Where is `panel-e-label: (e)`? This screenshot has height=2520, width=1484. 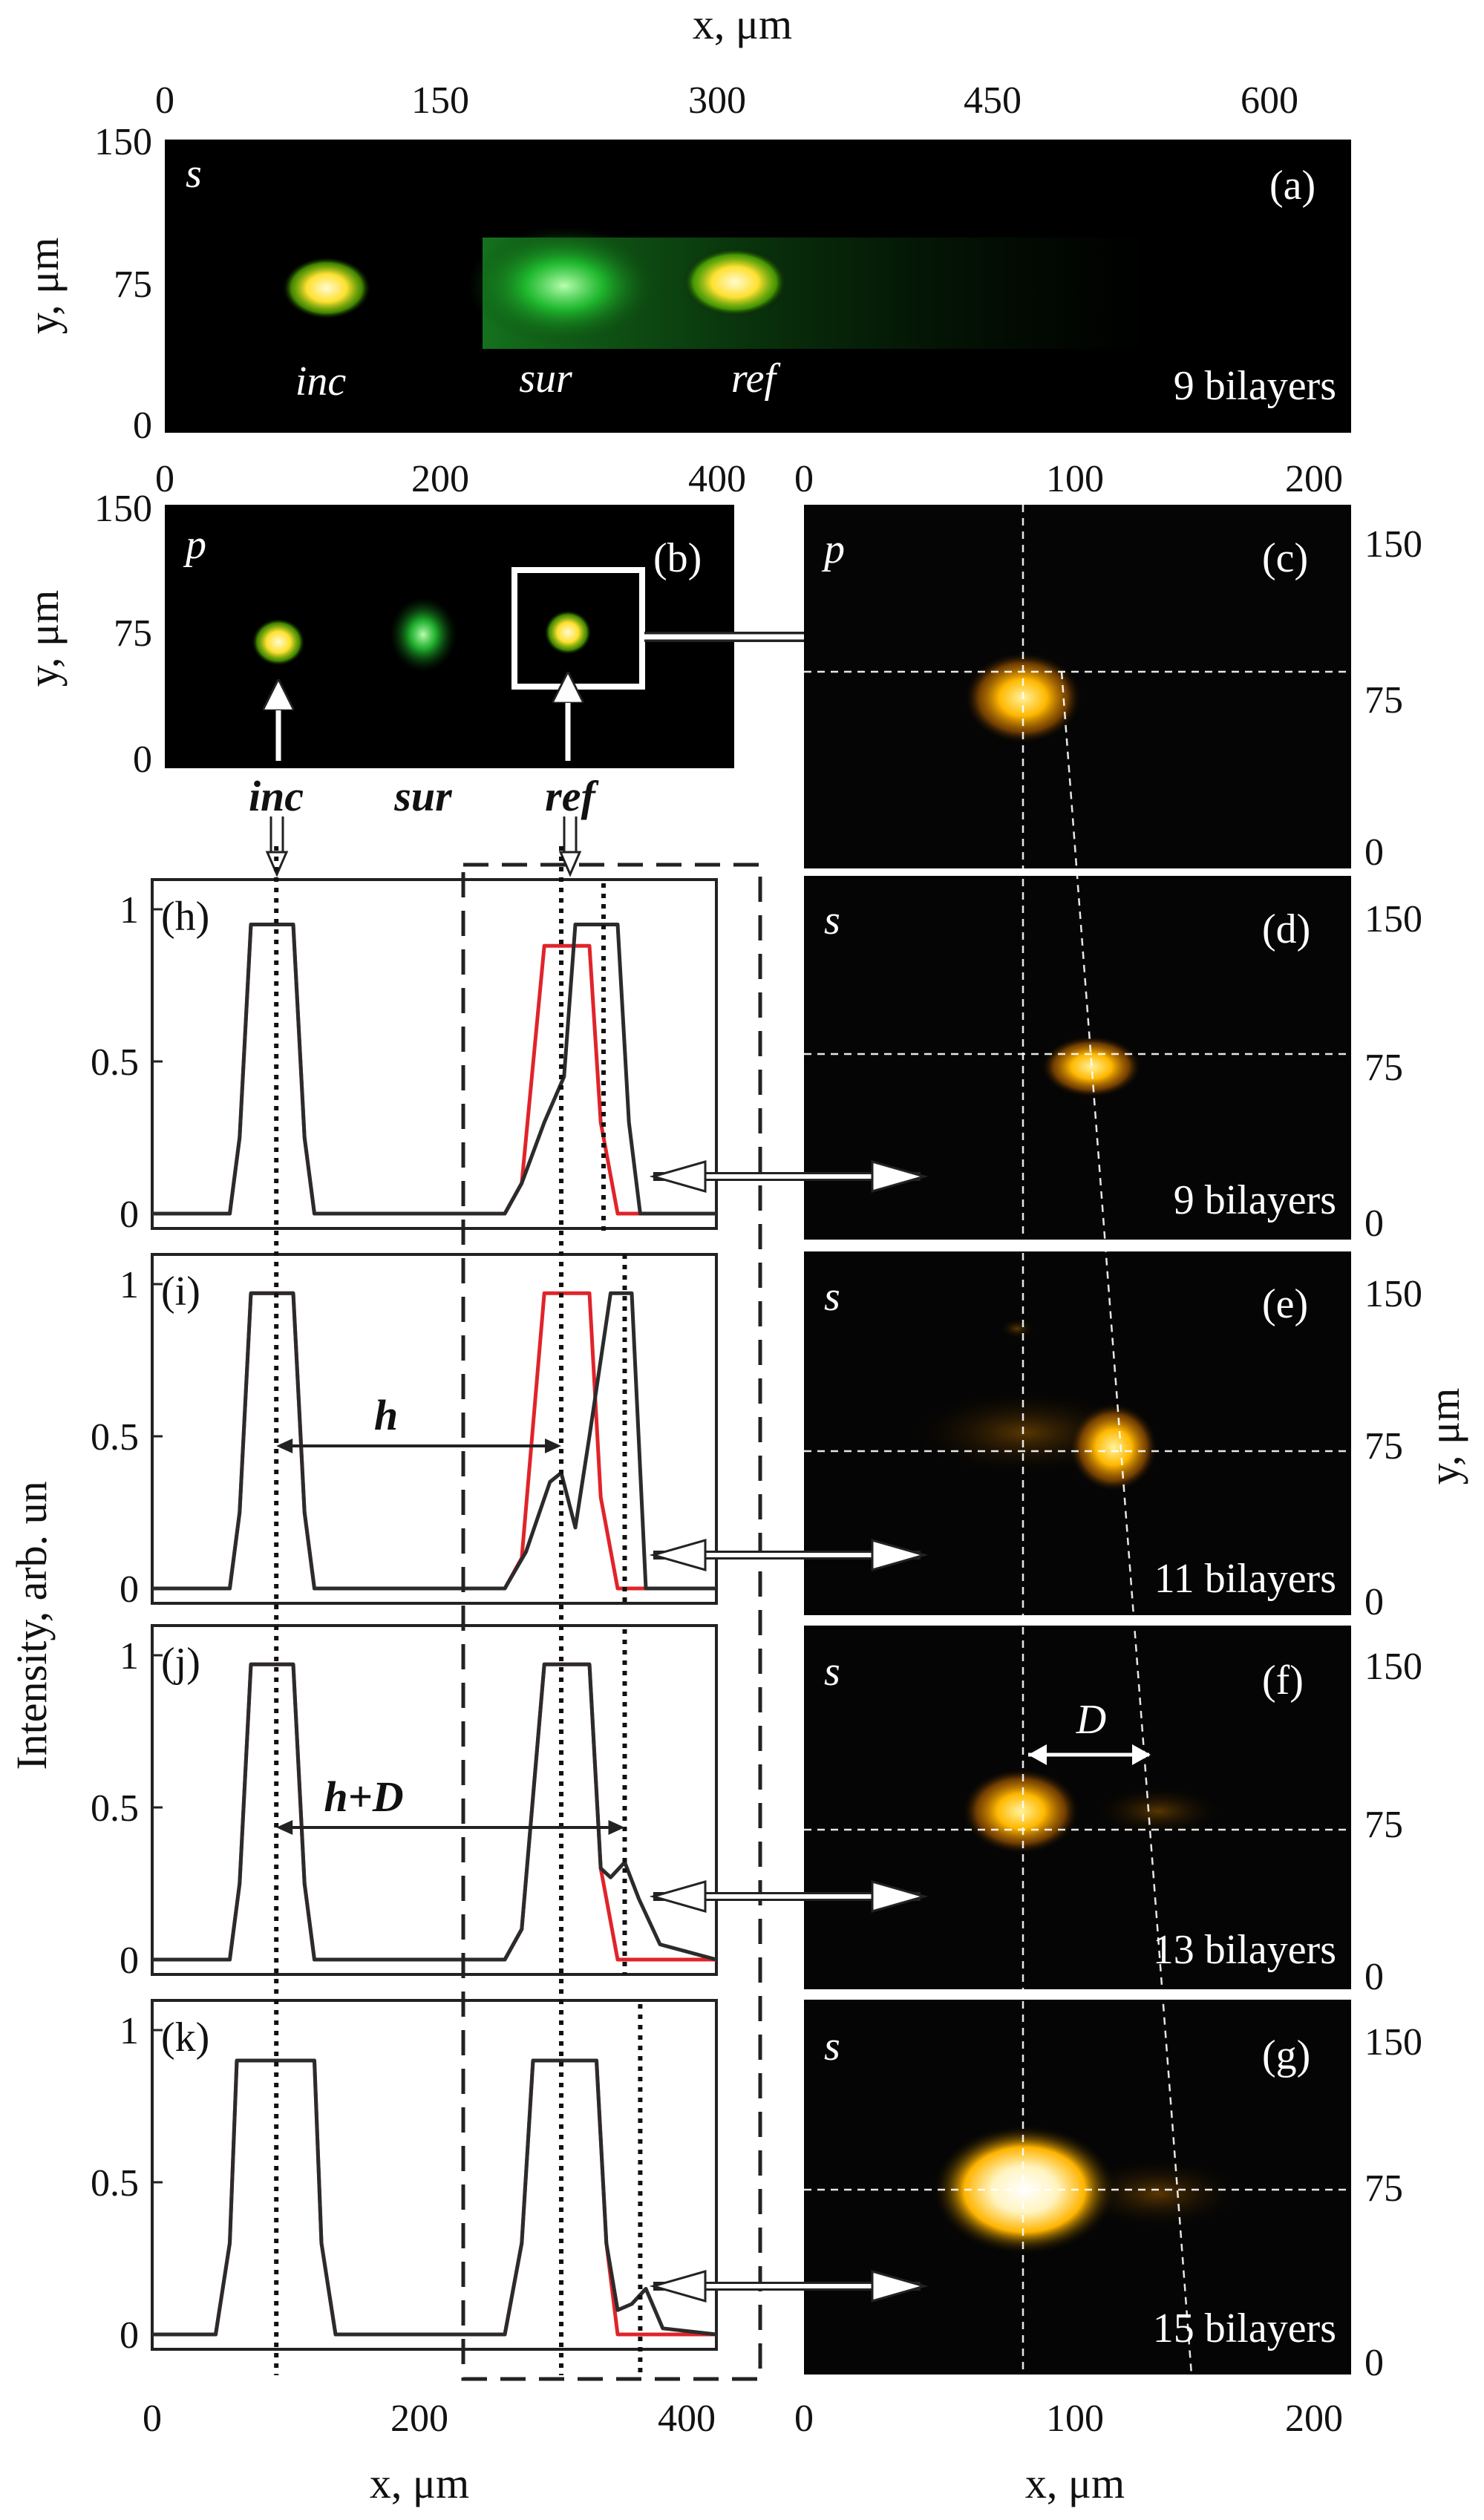 panel-e-label: (e) is located at coordinates (1285, 1304).